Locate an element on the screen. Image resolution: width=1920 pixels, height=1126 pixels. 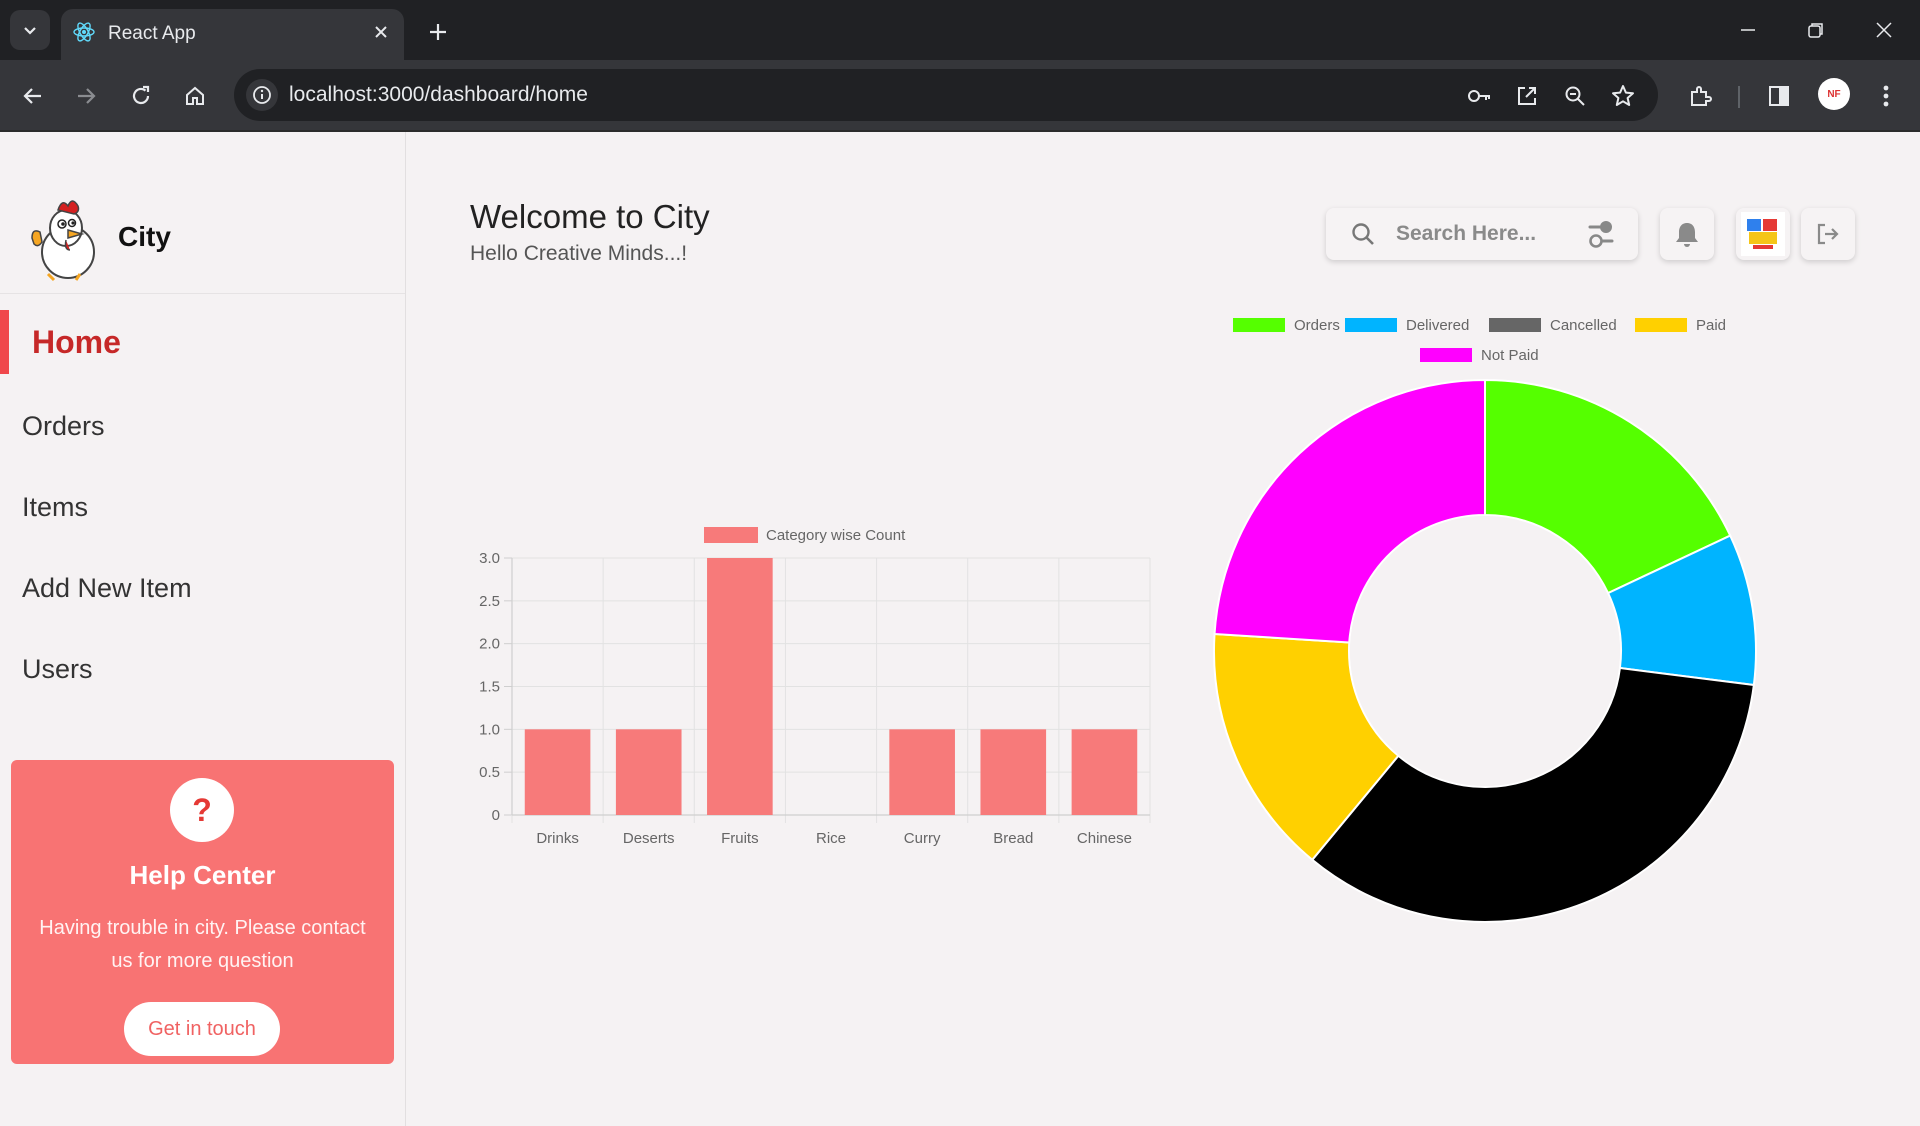
brand-name: City is located at coordinates (144, 236).